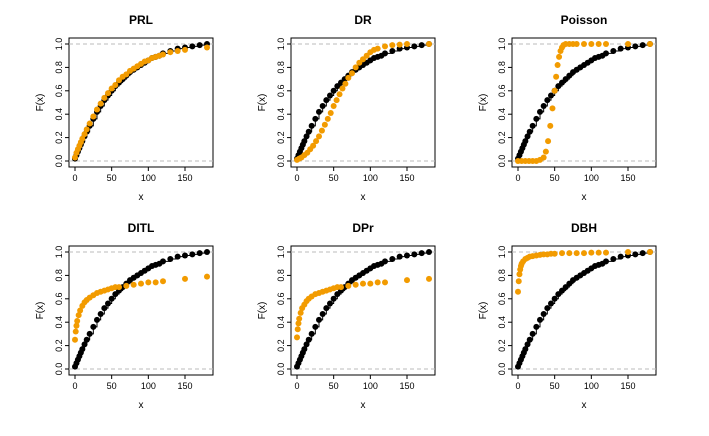  I want to click on x-tick-label: 50, so click(555, 178).